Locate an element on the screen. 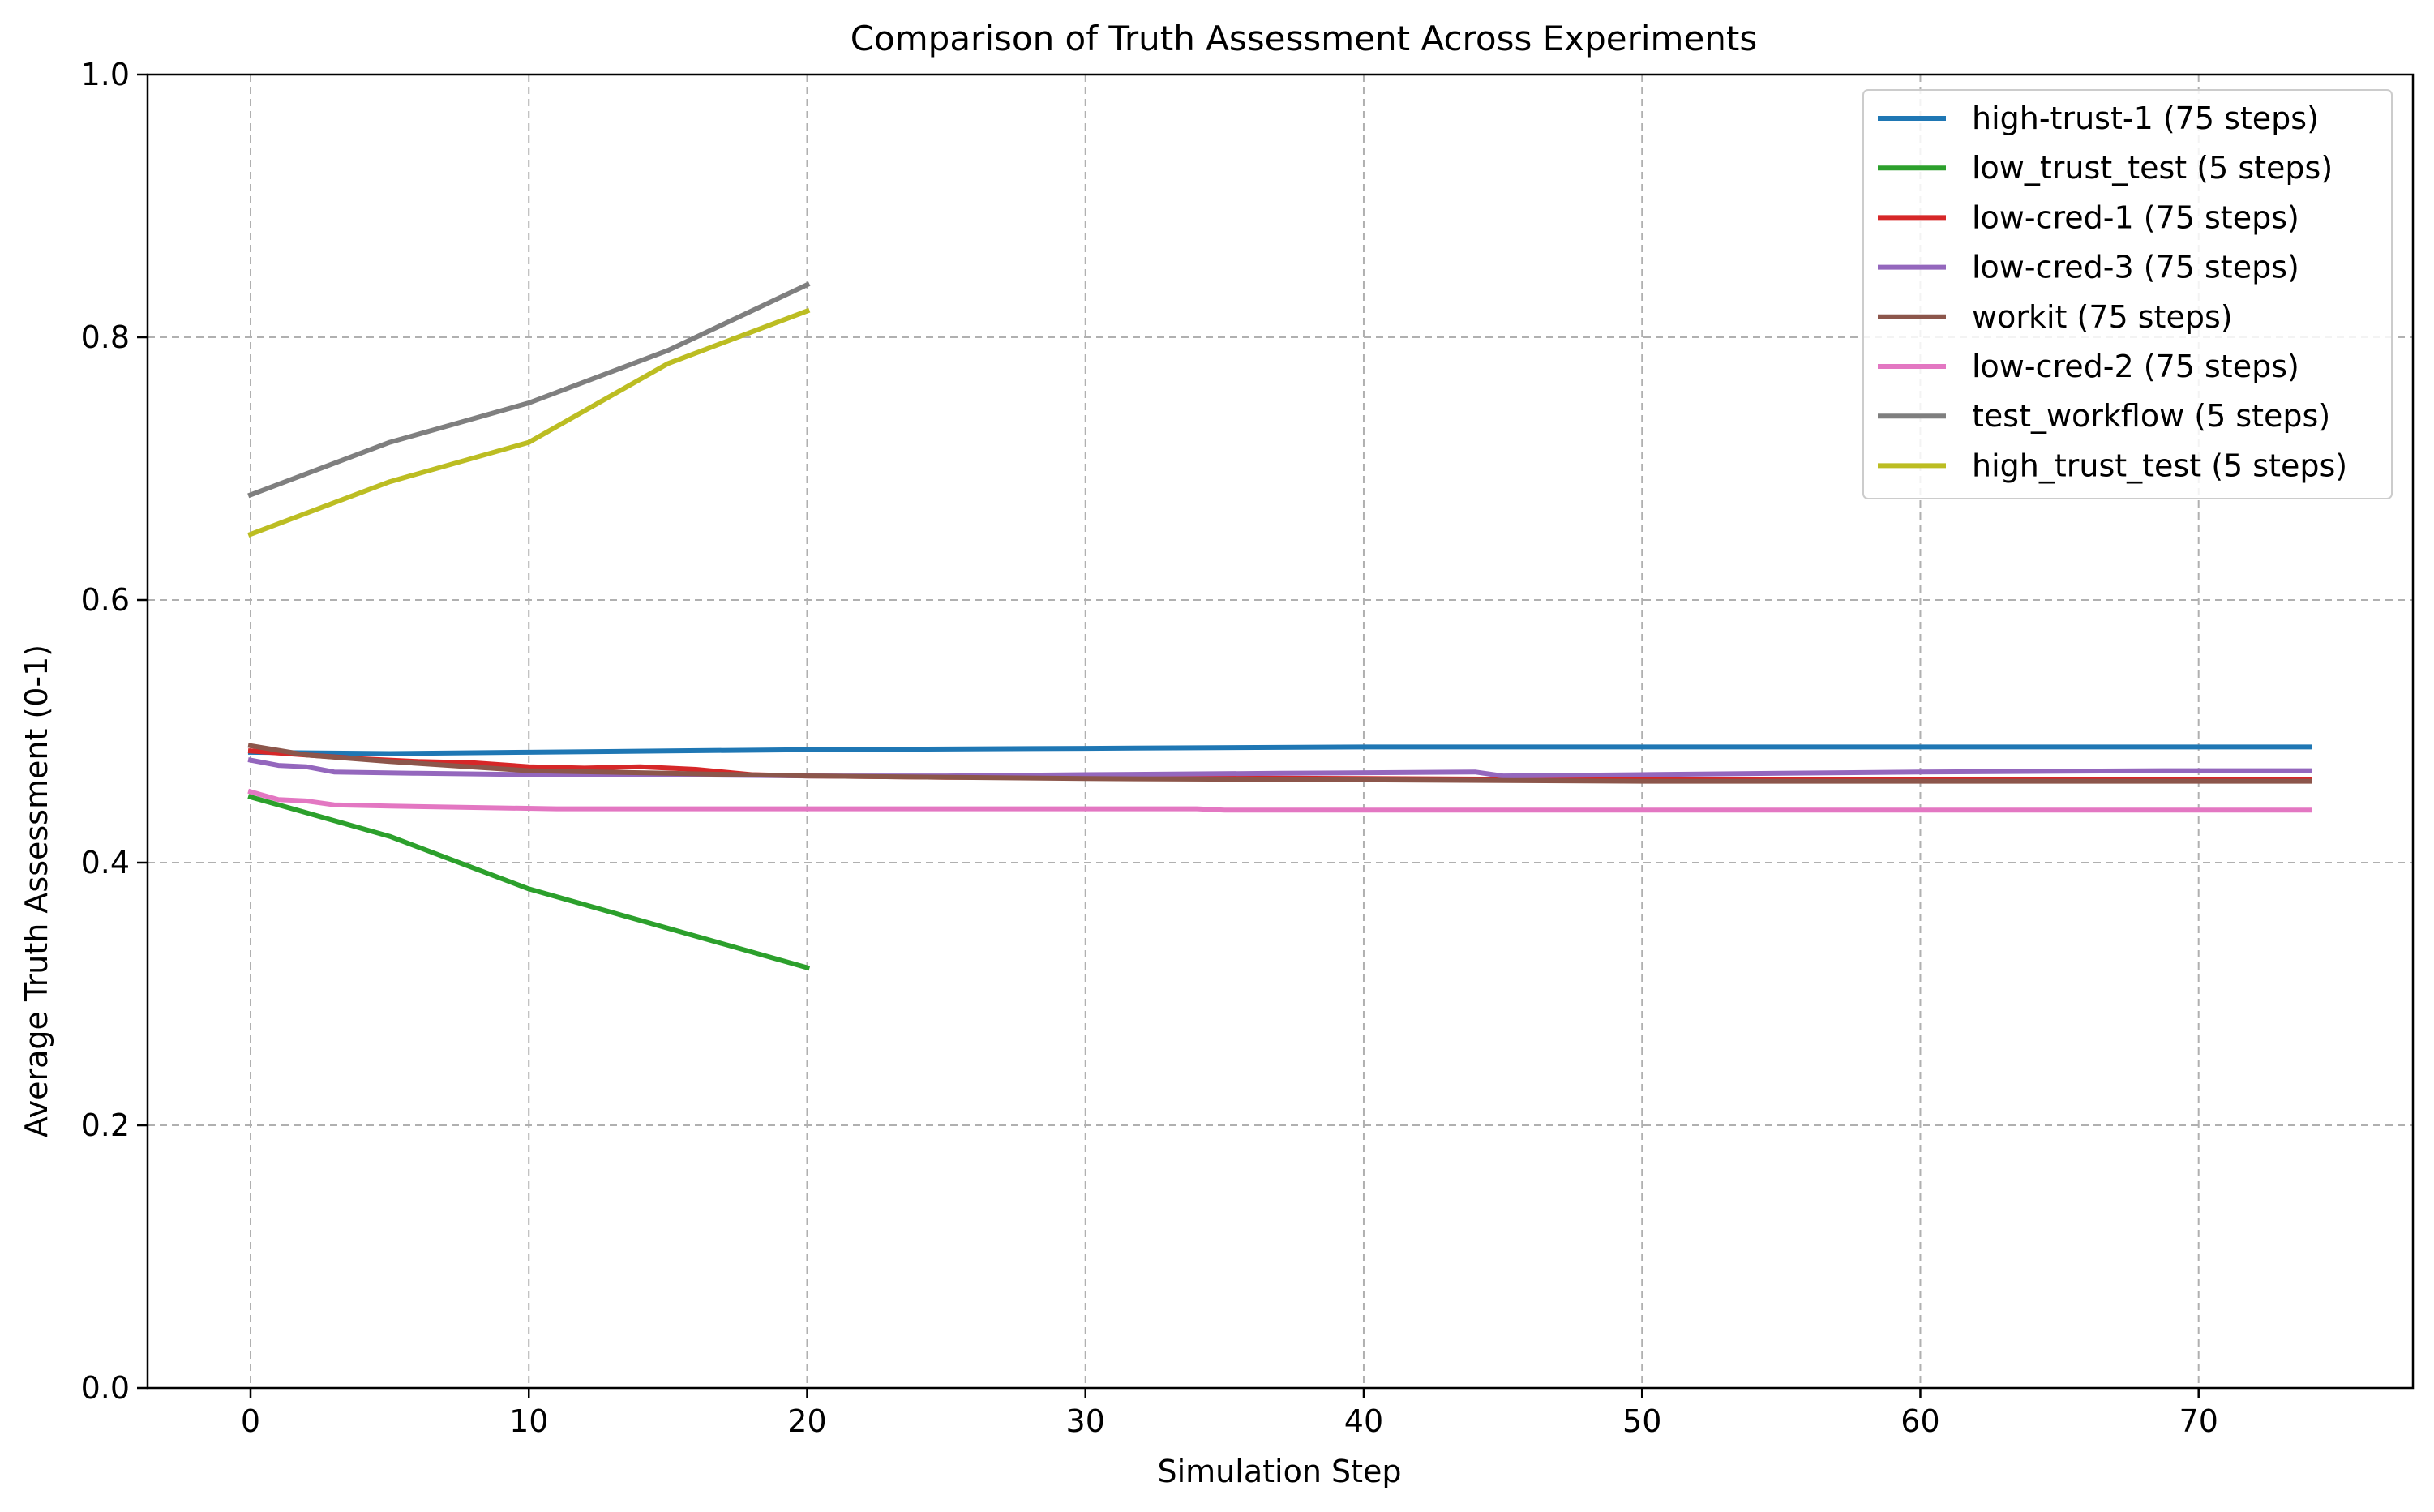  x-axis-ticks: 0 10 20 30 40 50 60 70 is located at coordinates (1229, 1413).